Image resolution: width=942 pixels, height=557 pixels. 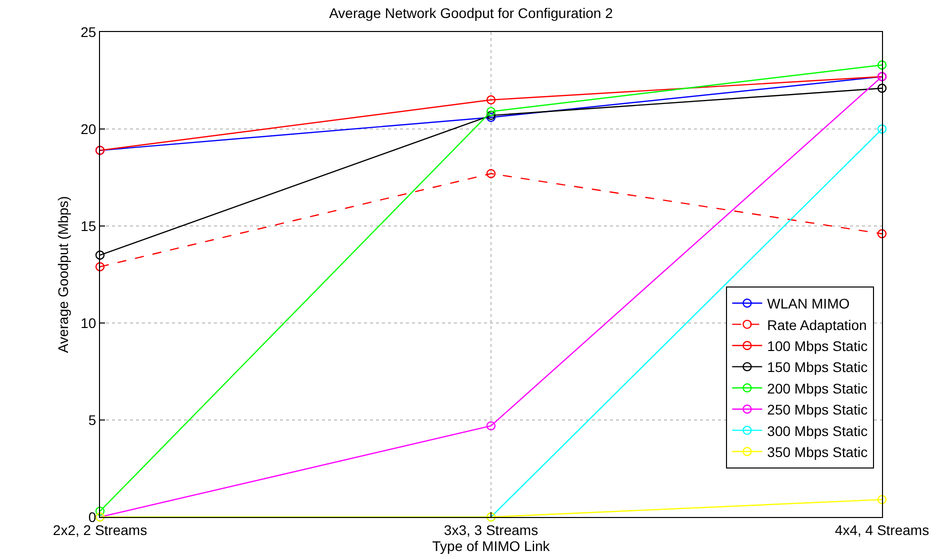 What do you see at coordinates (88, 226) in the screenshot?
I see `y-tick-label: 15` at bounding box center [88, 226].